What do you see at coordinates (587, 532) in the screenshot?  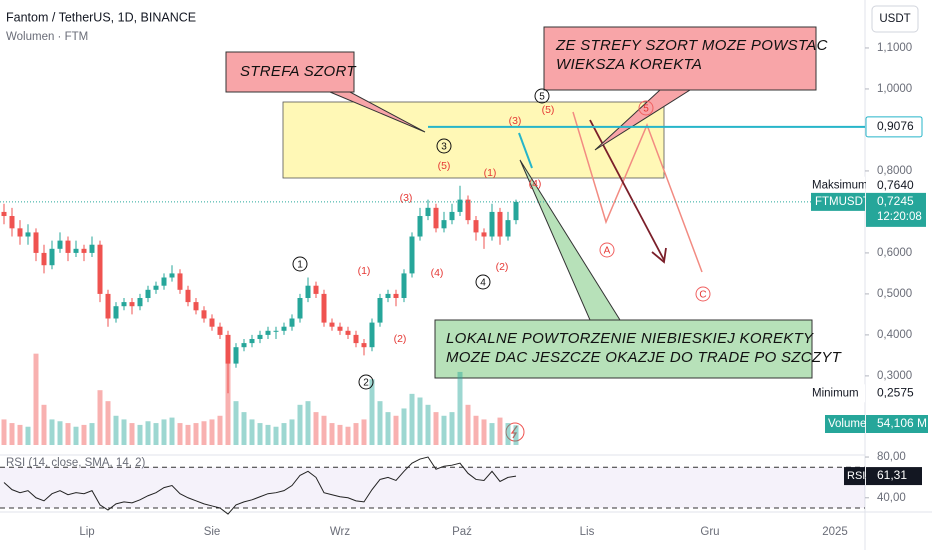 I see `x-tick-label: Lis` at bounding box center [587, 532].